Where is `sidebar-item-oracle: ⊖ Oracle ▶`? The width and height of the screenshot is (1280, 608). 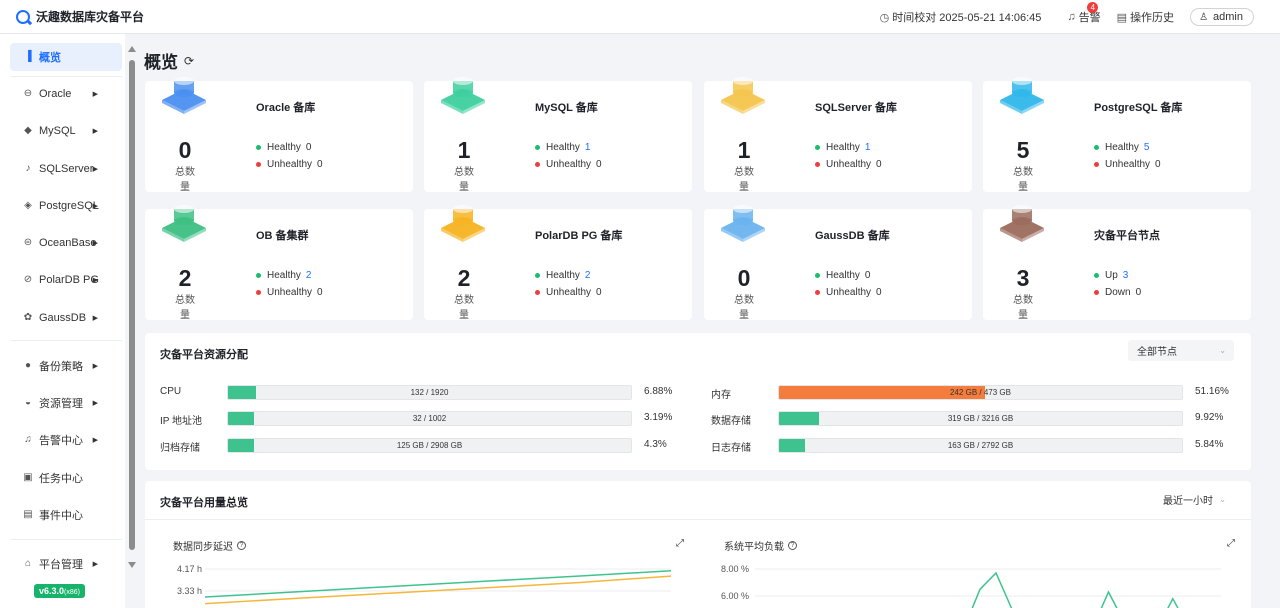
sidebar-item-oracle: ⊖ Oracle ▶ is located at coordinates (66, 94).